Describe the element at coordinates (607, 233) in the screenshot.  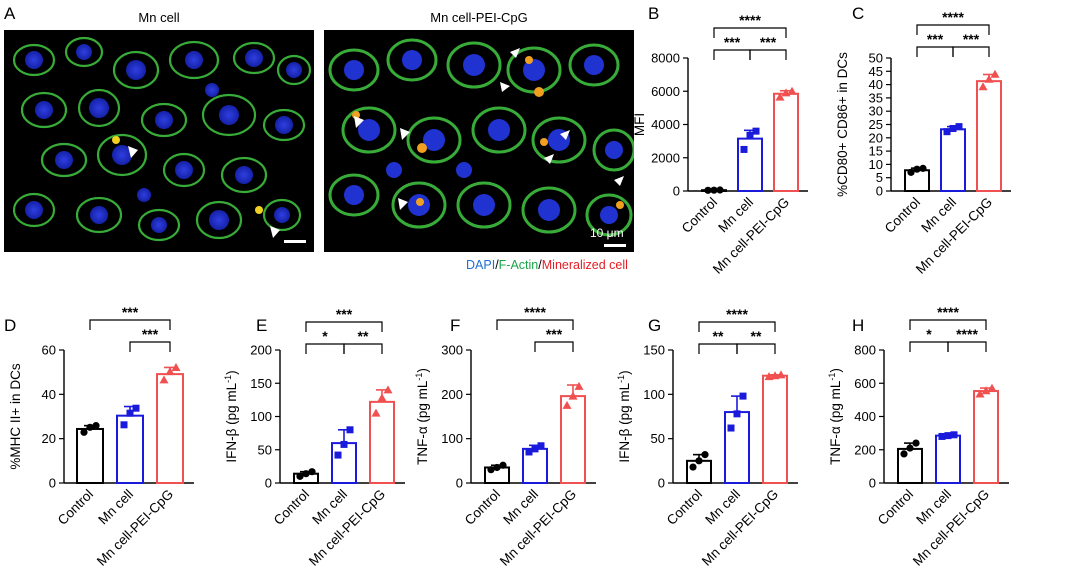
I see `scale-bar-label: 10 μm` at that location.